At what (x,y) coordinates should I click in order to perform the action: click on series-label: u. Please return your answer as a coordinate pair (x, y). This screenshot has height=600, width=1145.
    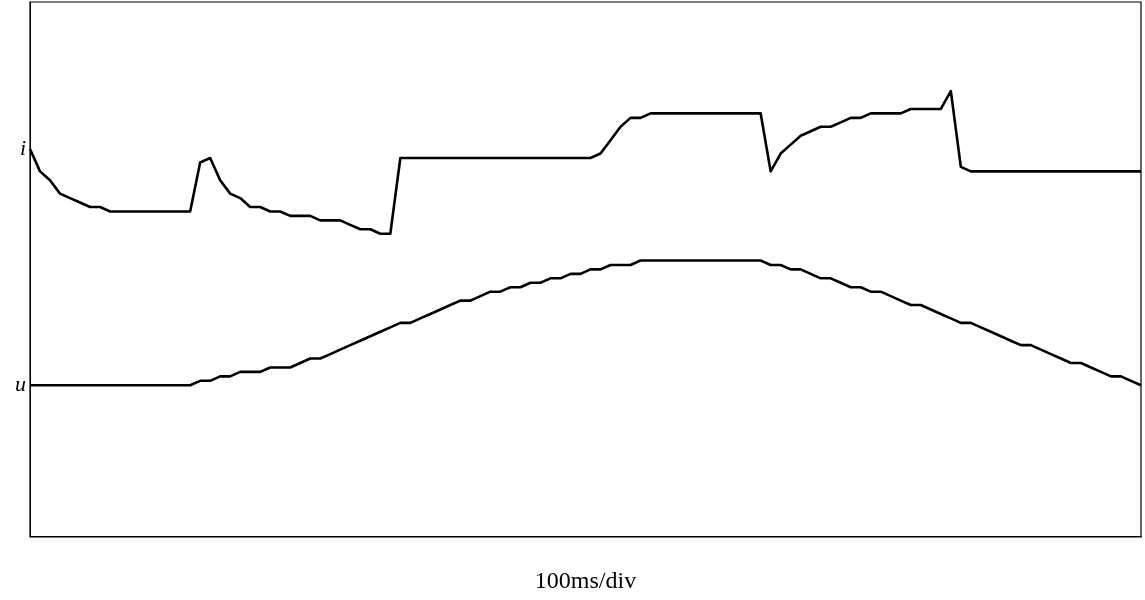
    Looking at the image, I should click on (20, 384).